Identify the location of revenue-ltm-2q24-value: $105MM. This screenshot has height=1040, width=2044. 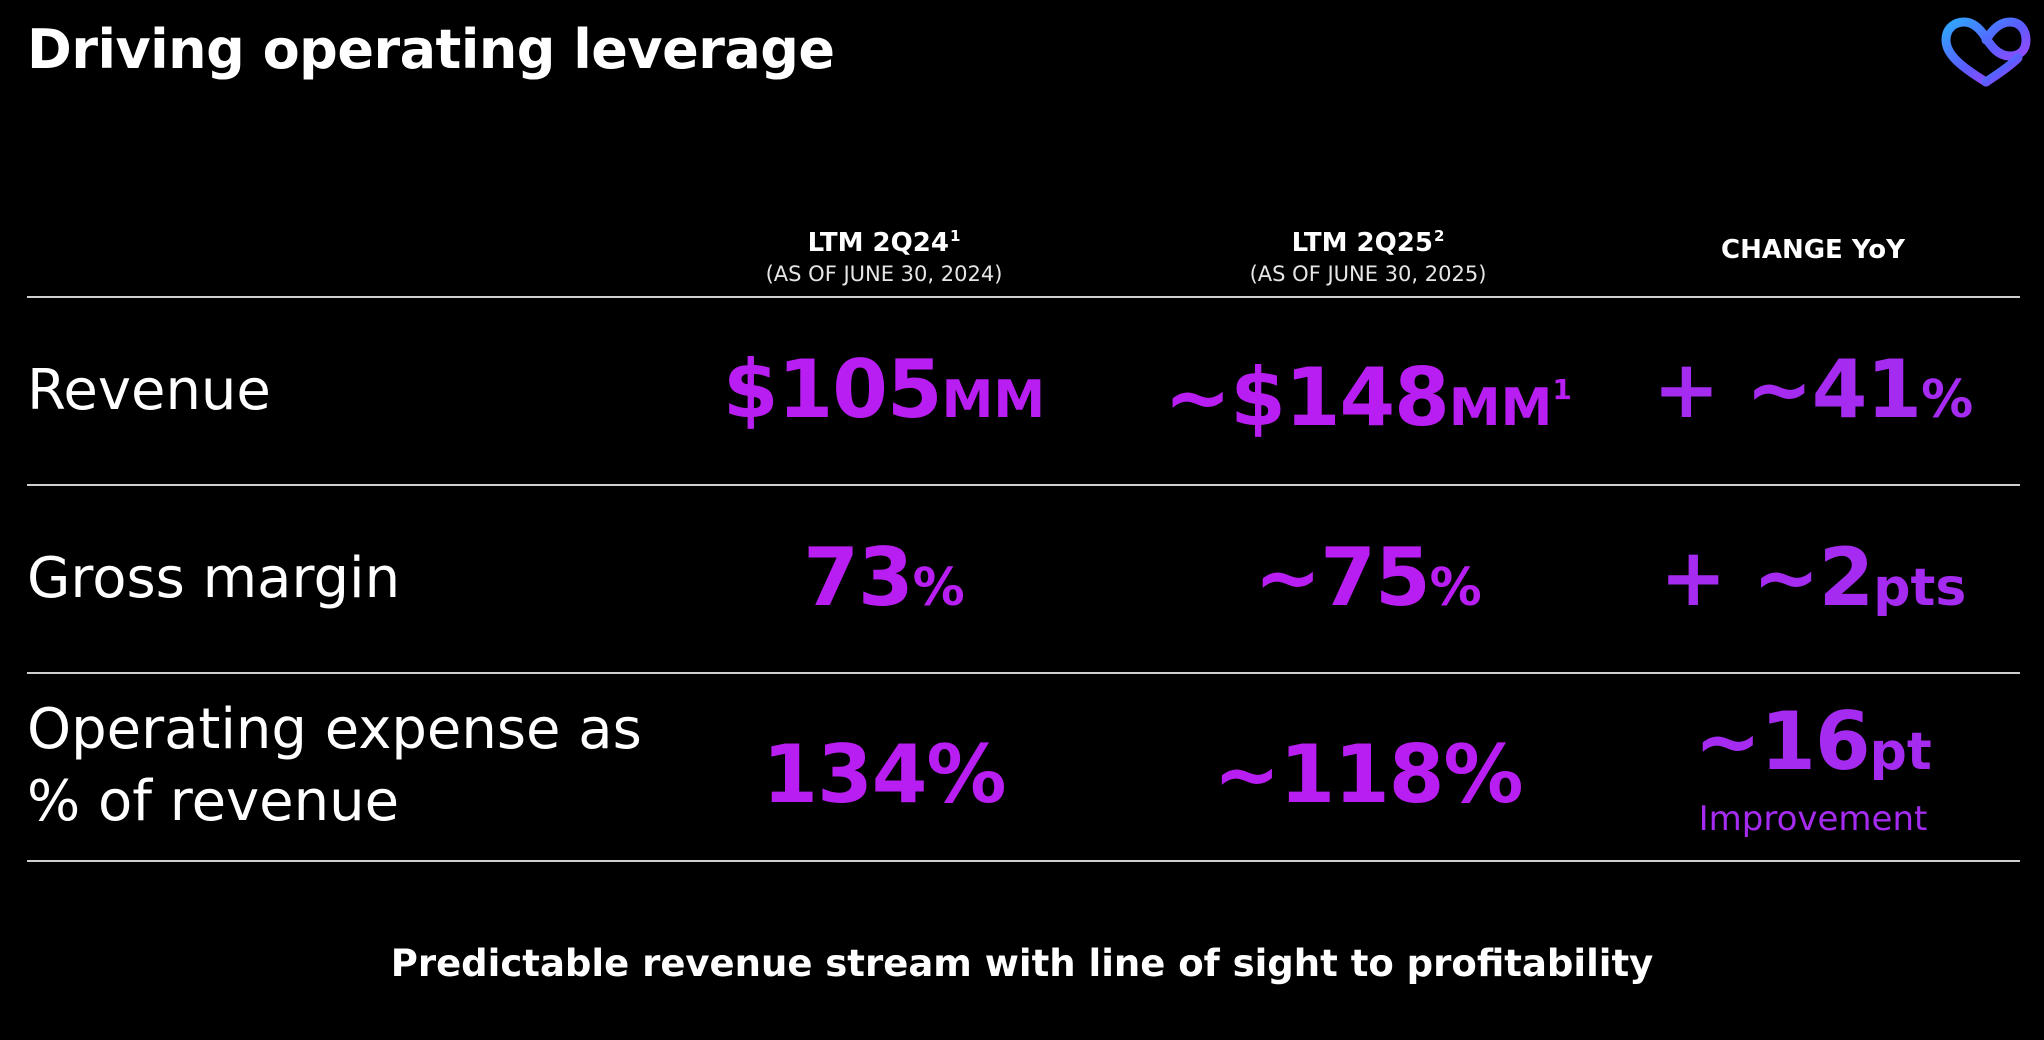
(884, 389).